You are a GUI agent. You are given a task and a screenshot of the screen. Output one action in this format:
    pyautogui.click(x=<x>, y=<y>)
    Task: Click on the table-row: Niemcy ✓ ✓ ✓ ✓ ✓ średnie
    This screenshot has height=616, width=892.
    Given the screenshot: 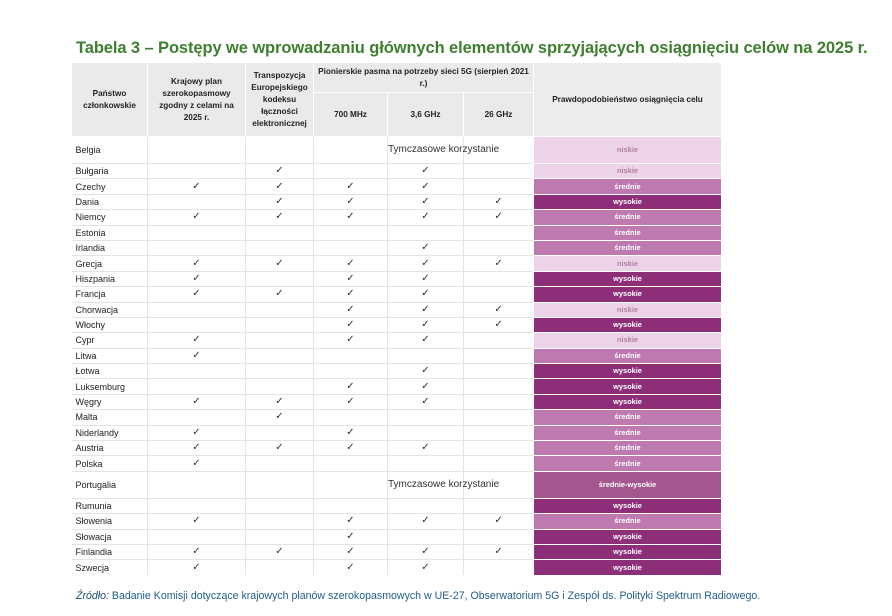 What is the action you would take?
    pyautogui.click(x=397, y=217)
    